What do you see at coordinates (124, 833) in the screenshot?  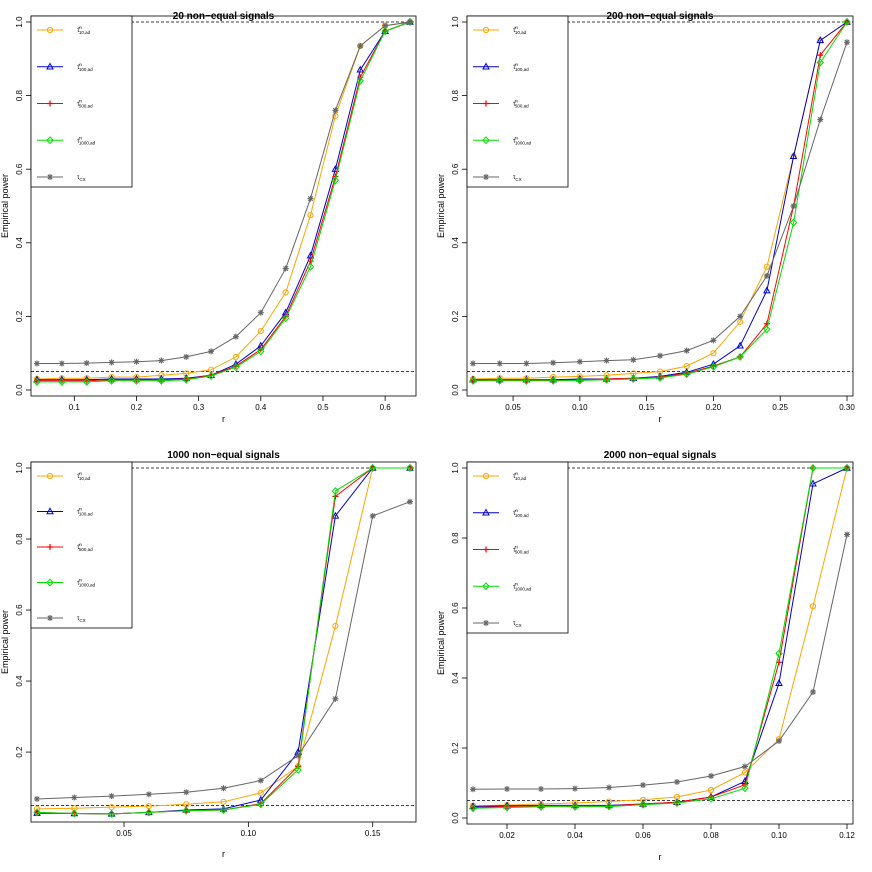 I see `x-tick-label: 0.05` at bounding box center [124, 833].